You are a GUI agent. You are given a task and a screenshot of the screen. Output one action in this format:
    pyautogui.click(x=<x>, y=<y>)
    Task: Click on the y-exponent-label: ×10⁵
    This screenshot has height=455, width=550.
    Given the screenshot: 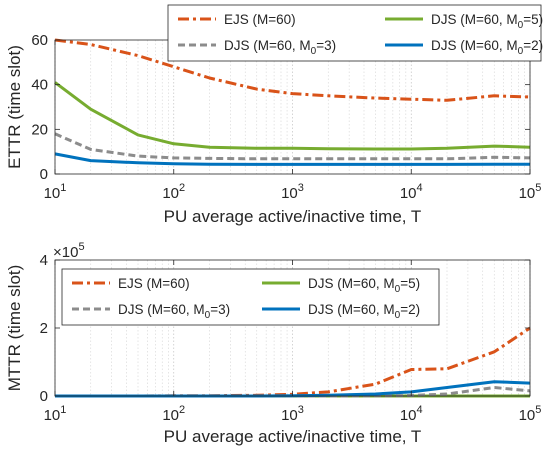 What is the action you would take?
    pyautogui.click(x=69, y=251)
    